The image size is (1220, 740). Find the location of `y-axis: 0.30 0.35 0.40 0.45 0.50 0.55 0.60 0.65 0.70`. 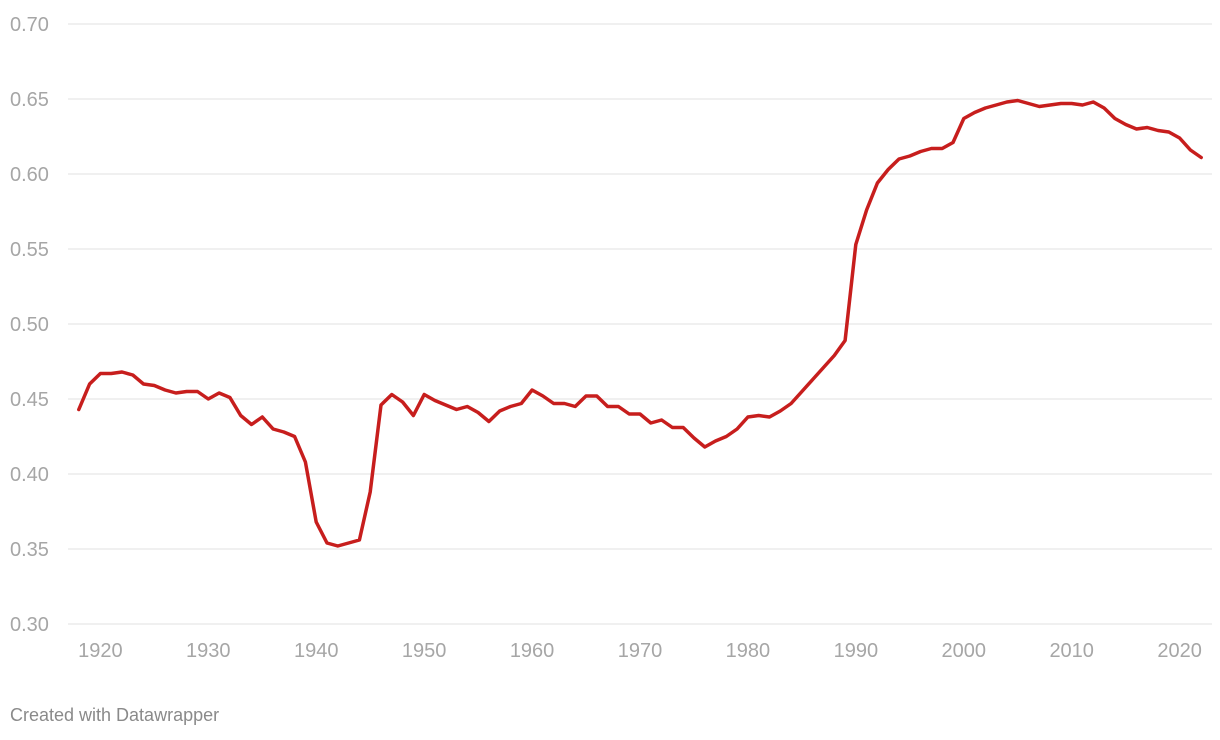

y-axis: 0.30 0.35 0.40 0.45 0.50 0.55 0.60 0.65 0.70 is located at coordinates (29, 325).